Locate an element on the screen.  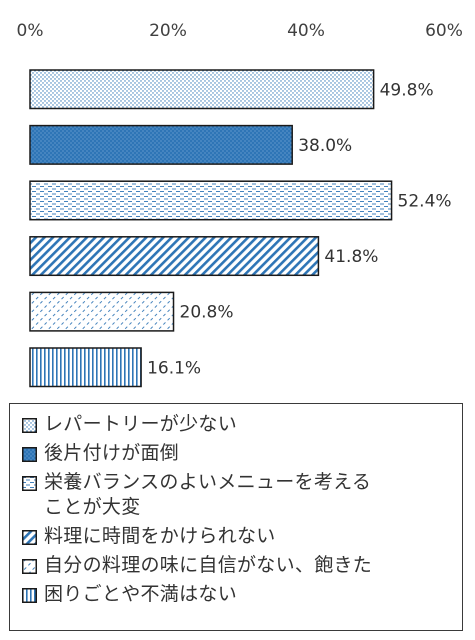
legend-label: 料理に時間をかけられない is located at coordinates (160, 536).